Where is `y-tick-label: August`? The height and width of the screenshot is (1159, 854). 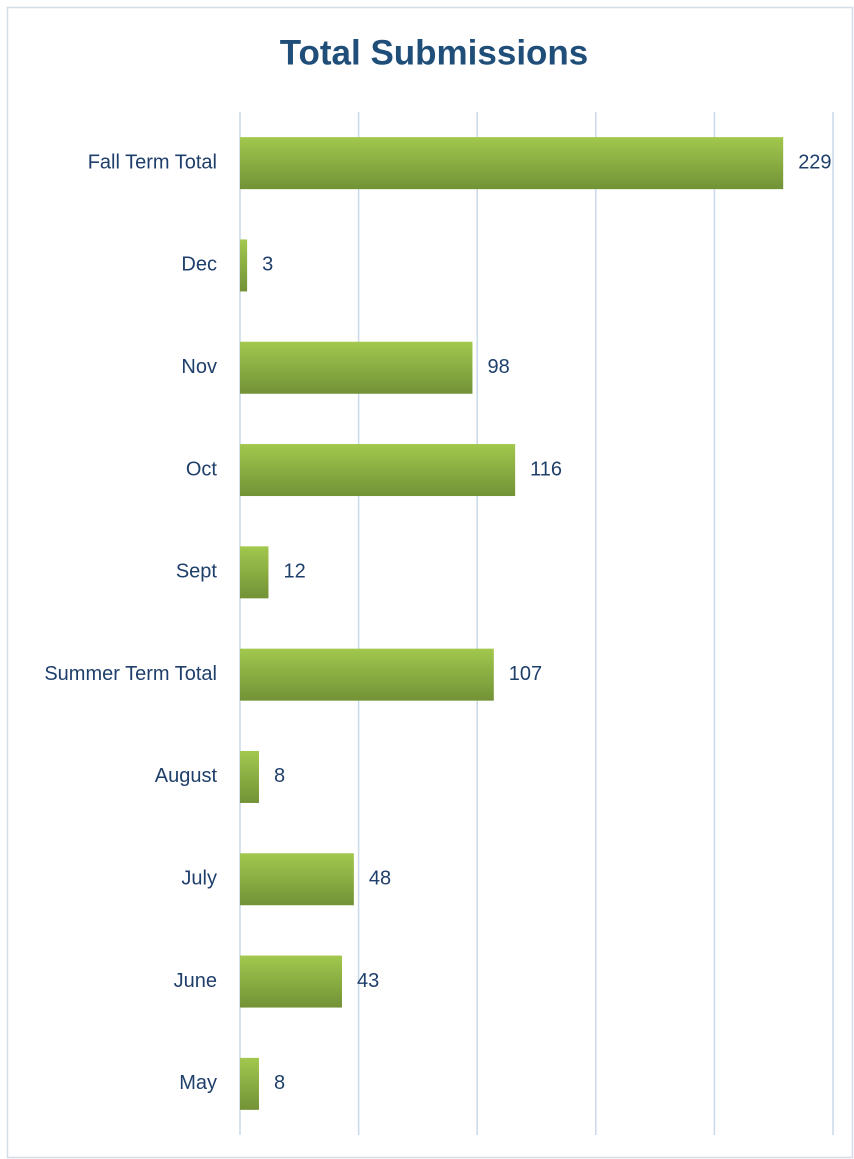
y-tick-label: August is located at coordinates (186, 776).